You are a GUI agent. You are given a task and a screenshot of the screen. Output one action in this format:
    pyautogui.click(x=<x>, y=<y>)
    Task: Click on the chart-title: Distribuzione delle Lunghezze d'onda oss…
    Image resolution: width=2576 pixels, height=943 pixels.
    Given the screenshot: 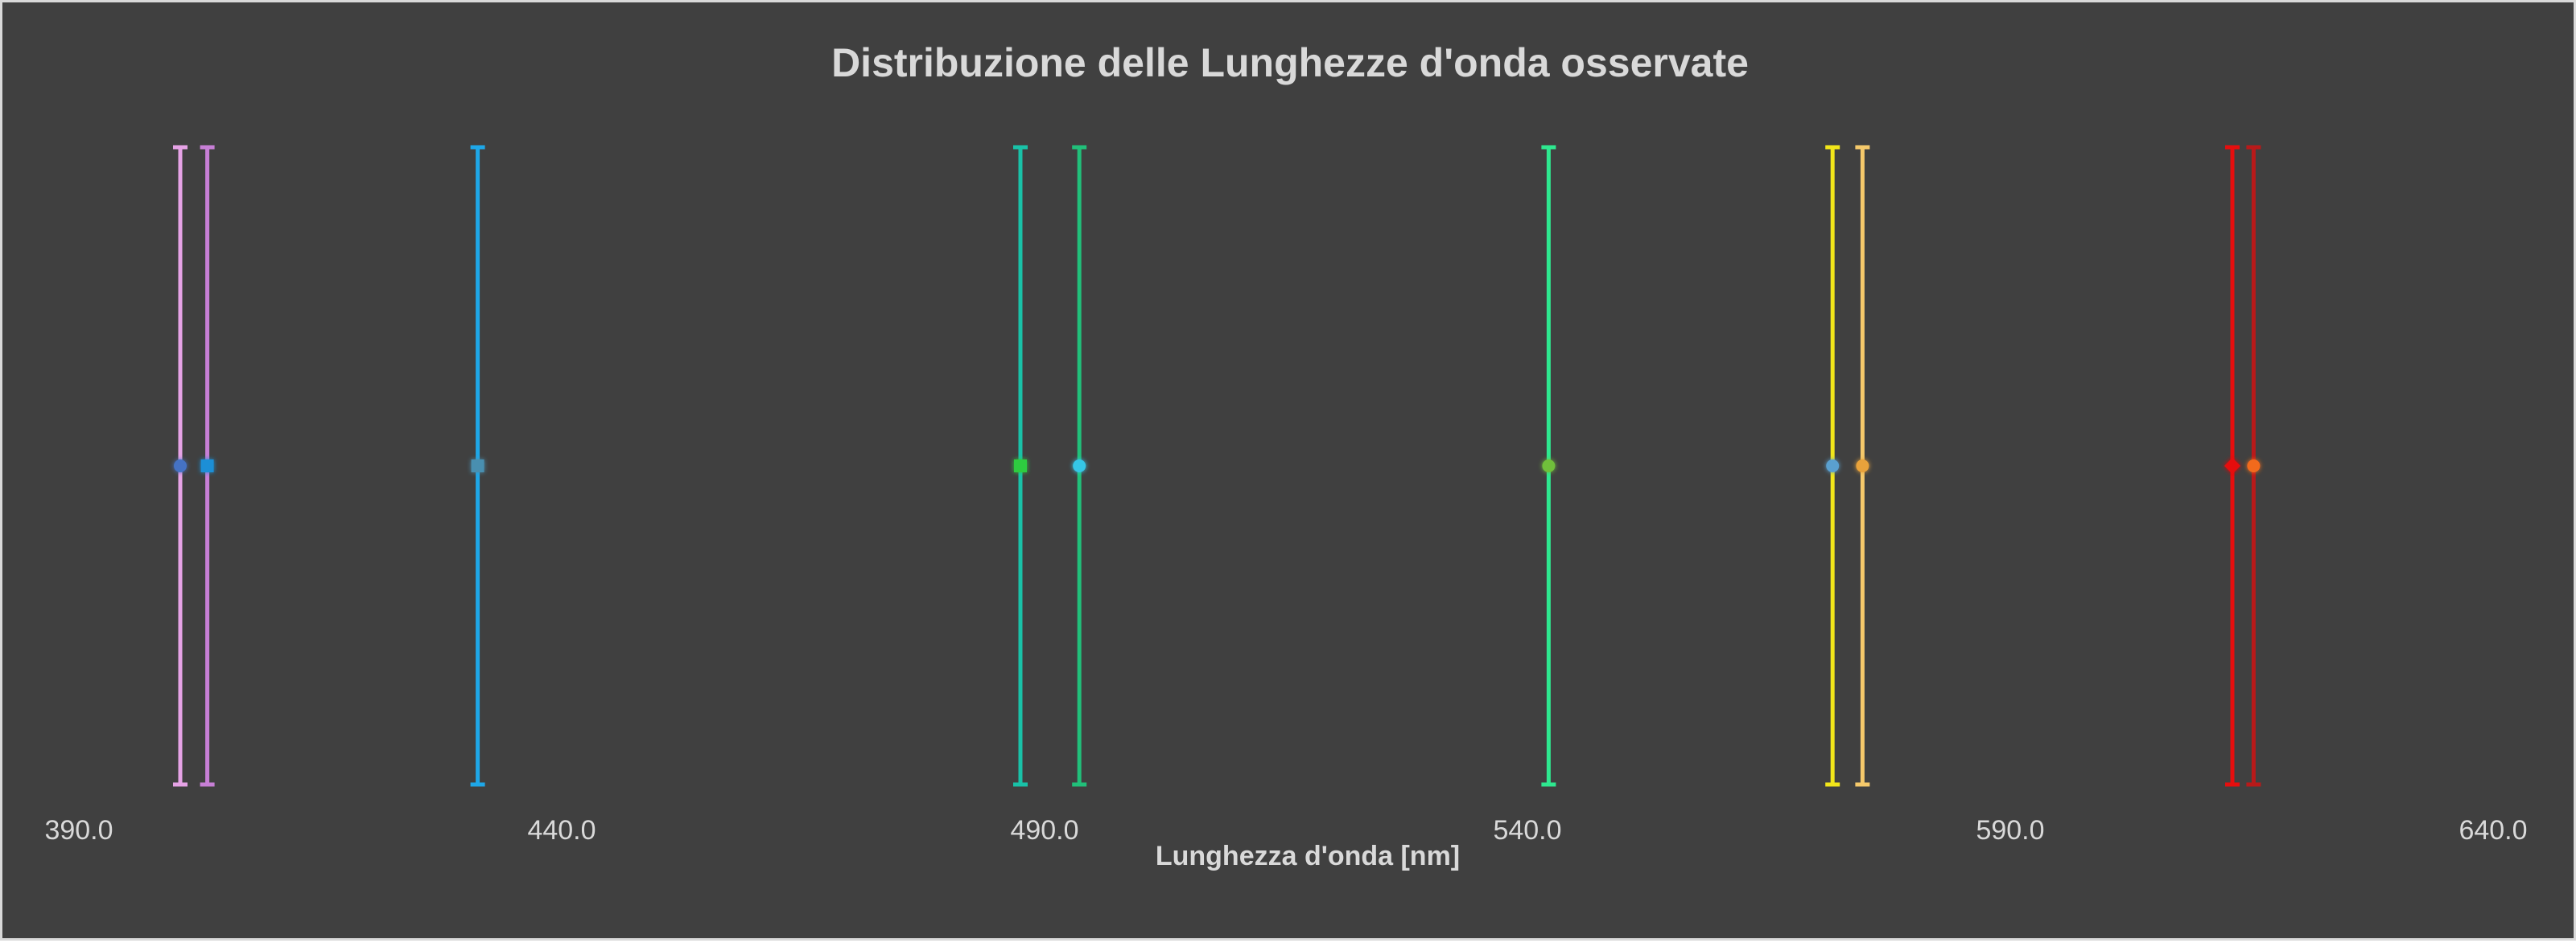 What is the action you would take?
    pyautogui.click(x=1290, y=62)
    